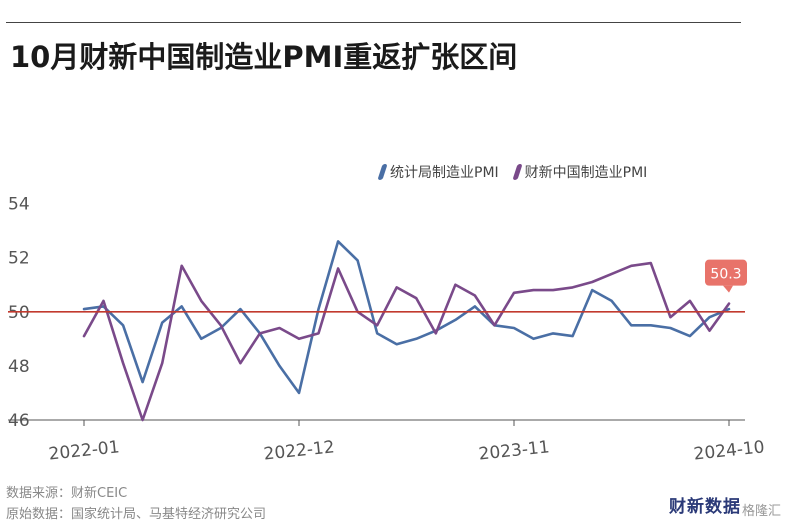 This screenshot has width=789, height=529. I want to click on legend-label-caixin: 财新中国制造业PMI, so click(586, 173).